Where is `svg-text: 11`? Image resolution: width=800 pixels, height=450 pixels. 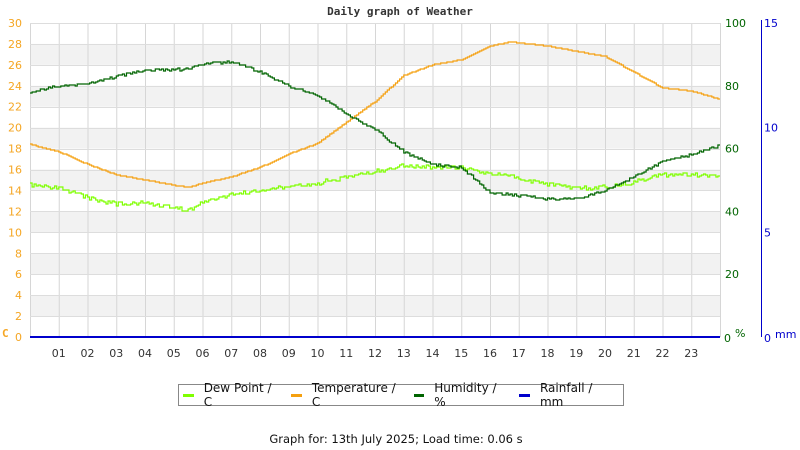
svg-text: 11 is located at coordinates (346, 353).